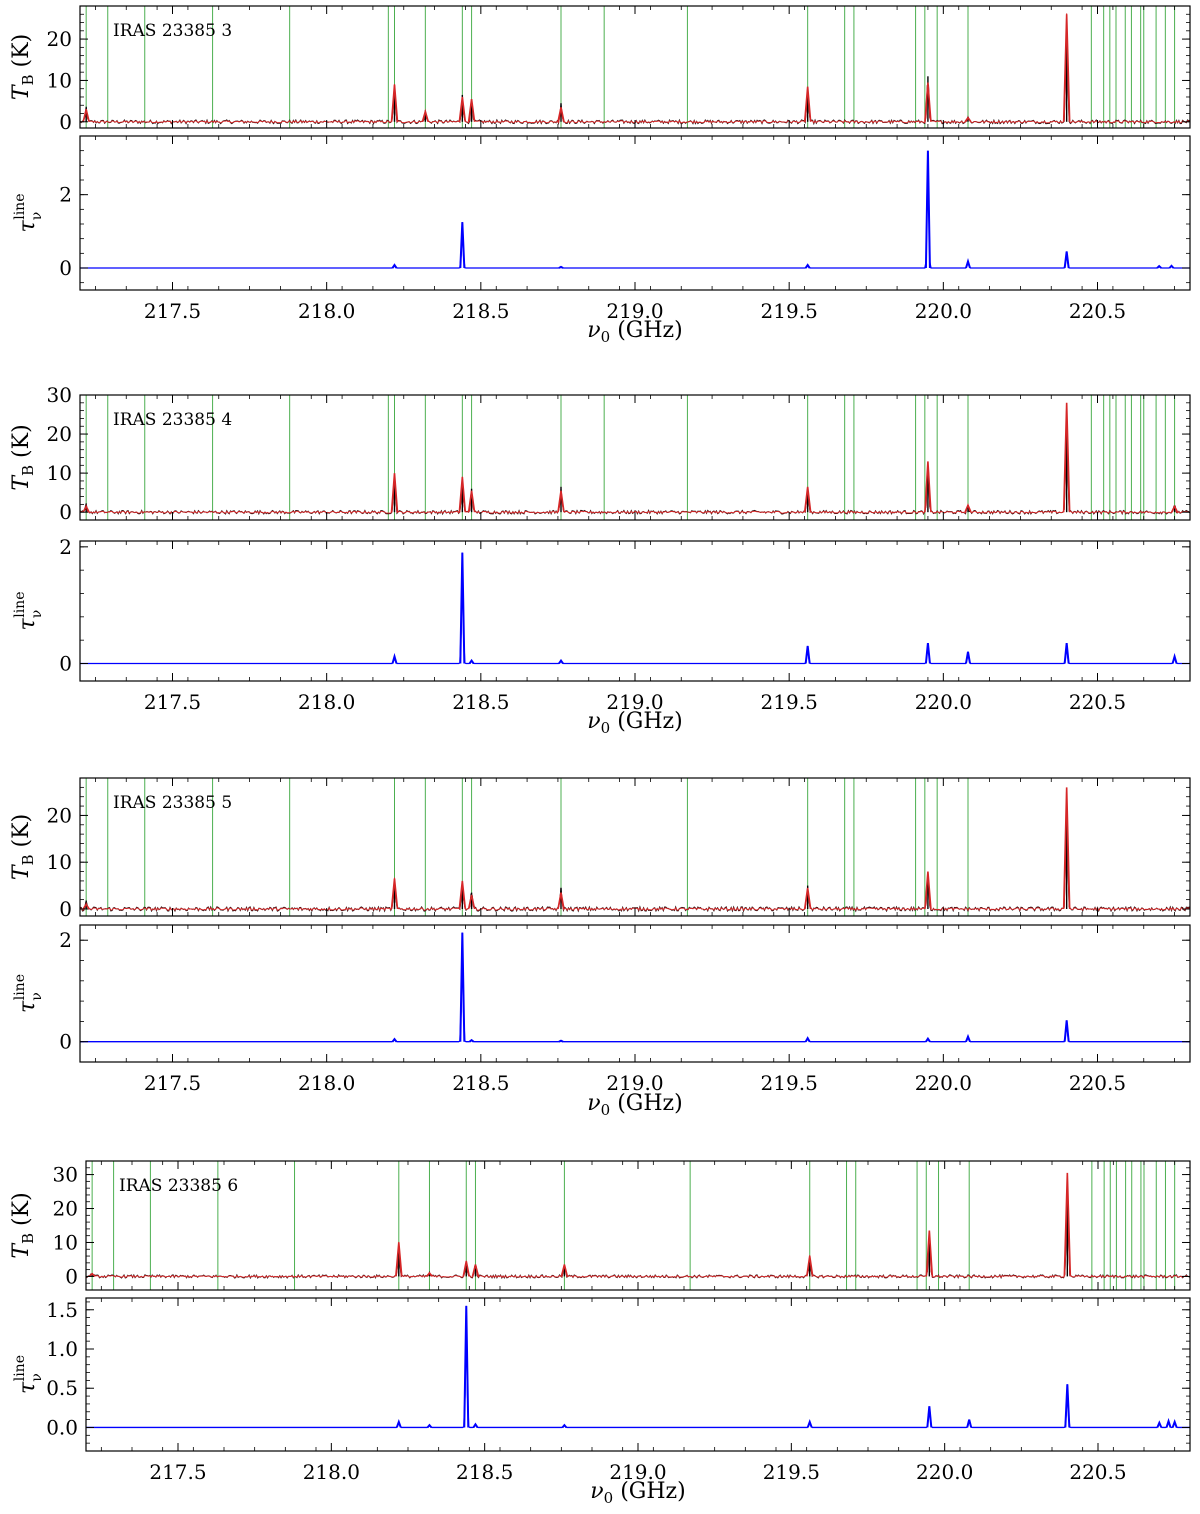 The height and width of the screenshot is (1514, 1200). Describe the element at coordinates (172, 31) in the screenshot. I see `source-label: IRAS 23385 3` at that location.